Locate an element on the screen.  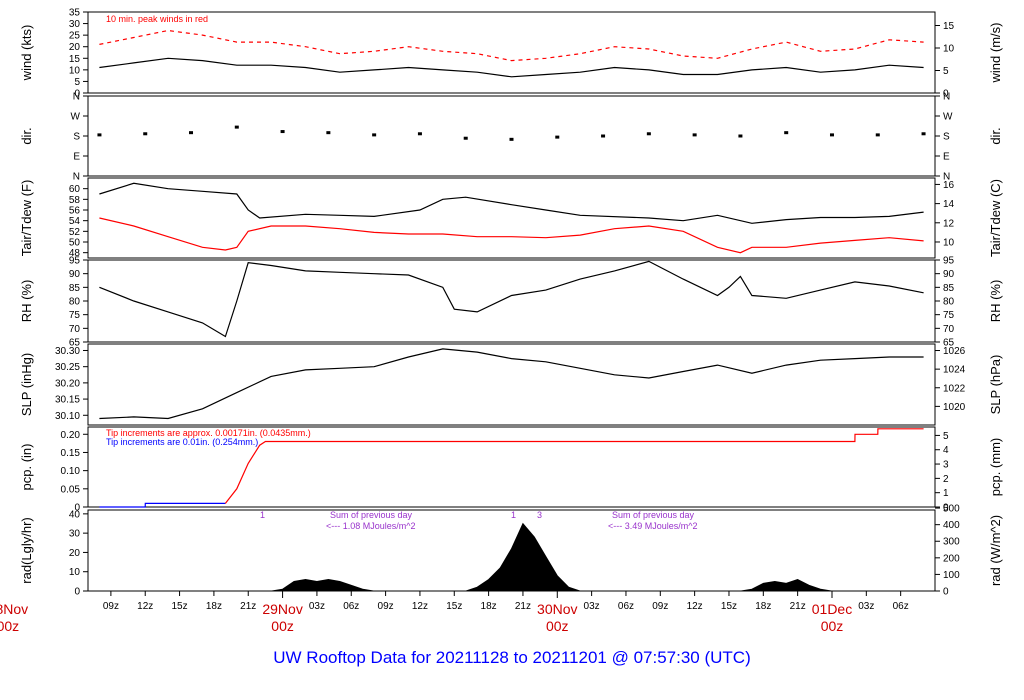
x-day-date: 29Nov is located at coordinates (282, 609).